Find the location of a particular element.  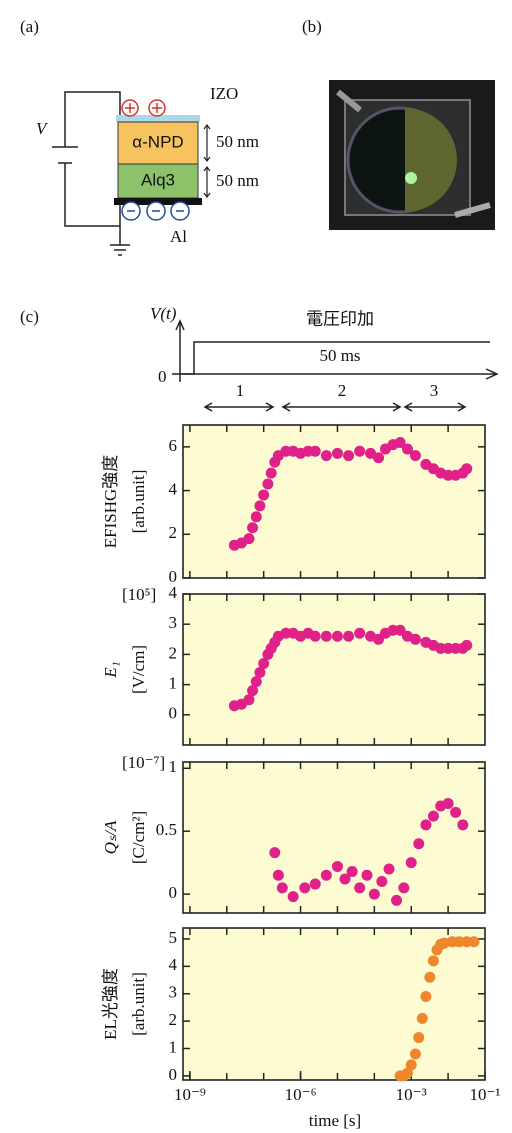

panel-label: (c) is located at coordinates (29, 316).